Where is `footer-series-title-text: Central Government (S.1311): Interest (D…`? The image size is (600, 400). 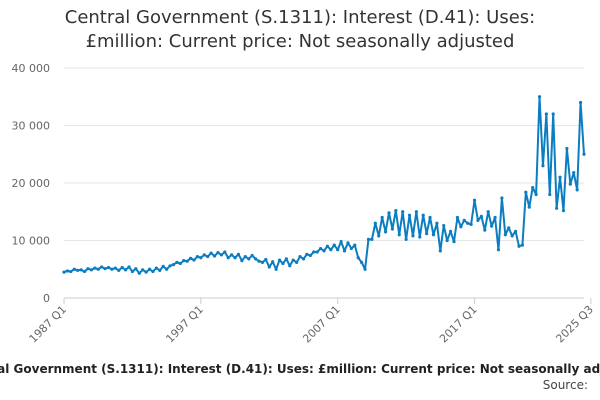
footer-series-title-text: Central Government (S.1311): Interest (D… is located at coordinates (300, 369).